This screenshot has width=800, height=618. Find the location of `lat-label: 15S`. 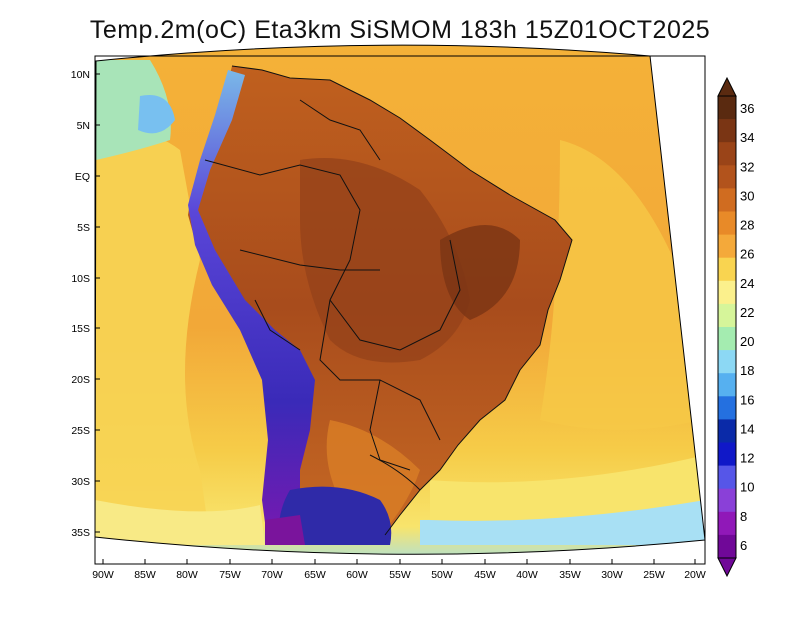

lat-label: 15S is located at coordinates (80, 329).